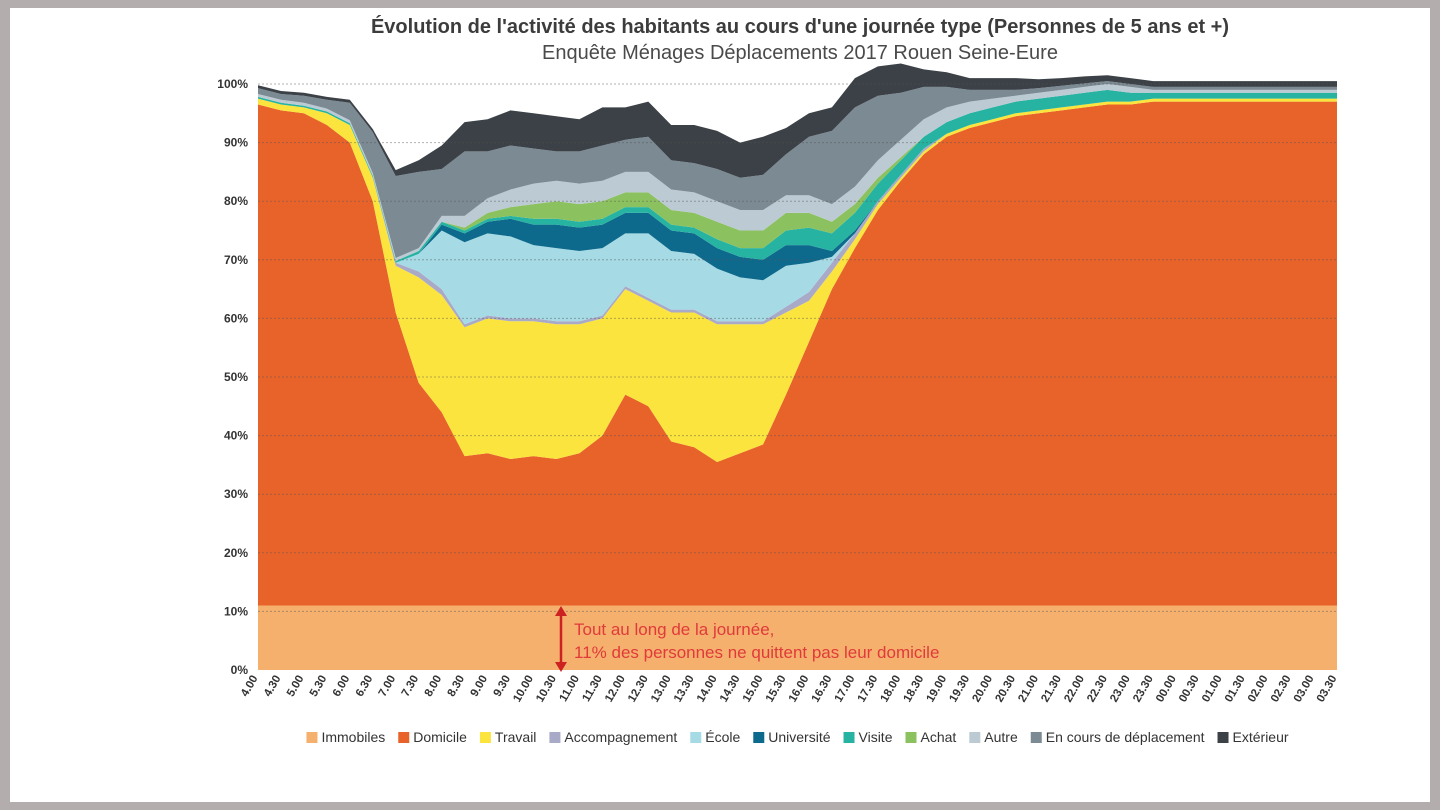 This screenshot has height=810, width=1440. Describe the element at coordinates (388, 686) in the screenshot. I see `x-tick-label: 7.00` at that location.